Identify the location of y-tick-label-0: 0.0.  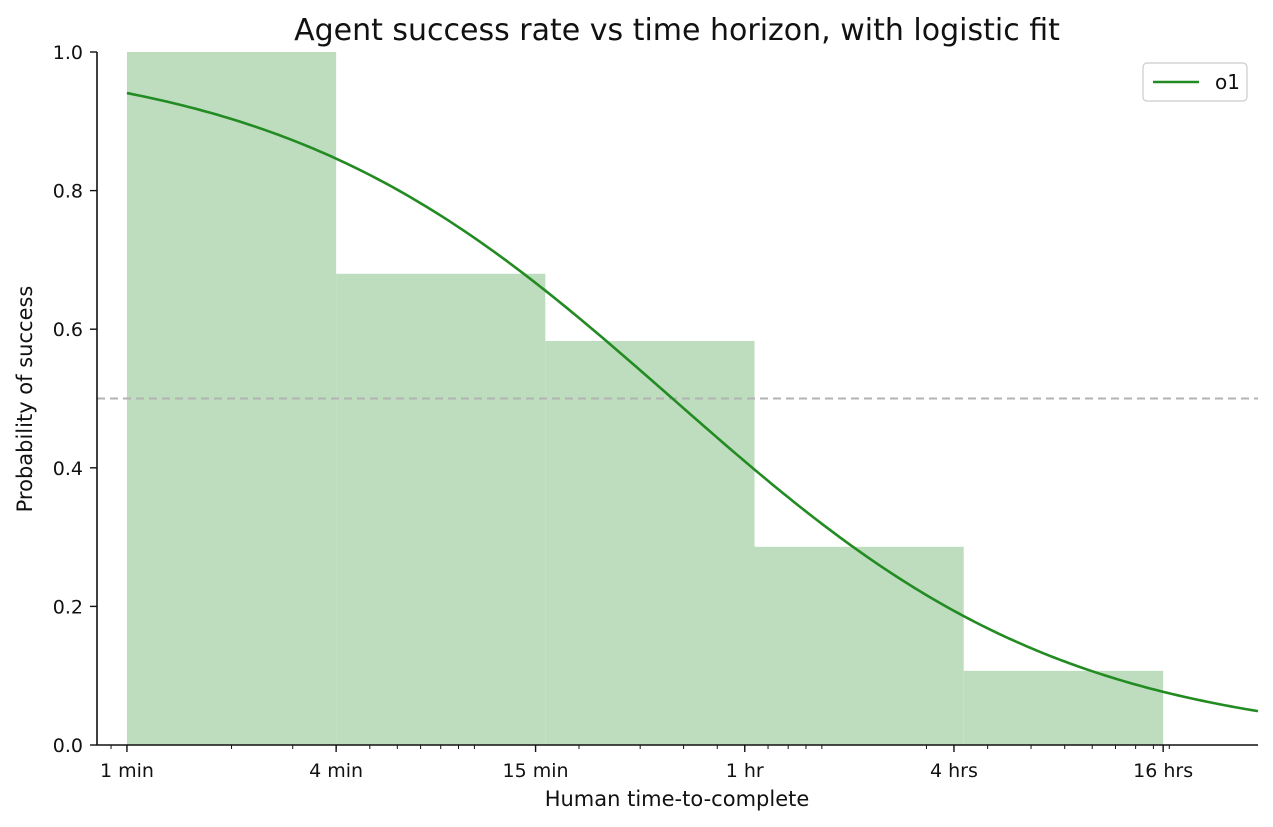
(68, 746).